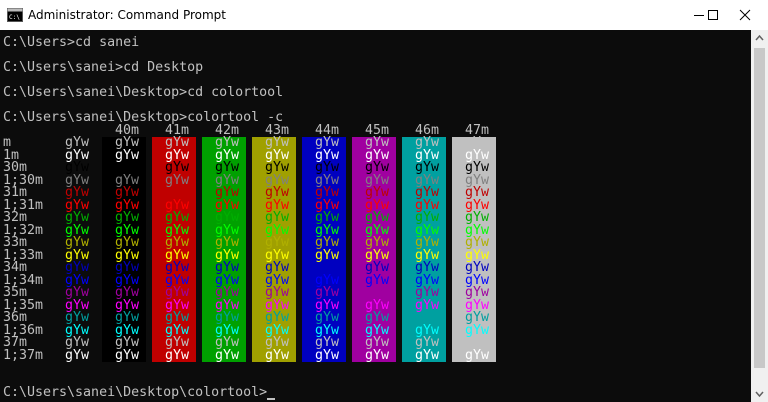 This screenshot has width=768, height=402. Describe the element at coordinates (713, 15) in the screenshot. I see `maximize-button` at that location.